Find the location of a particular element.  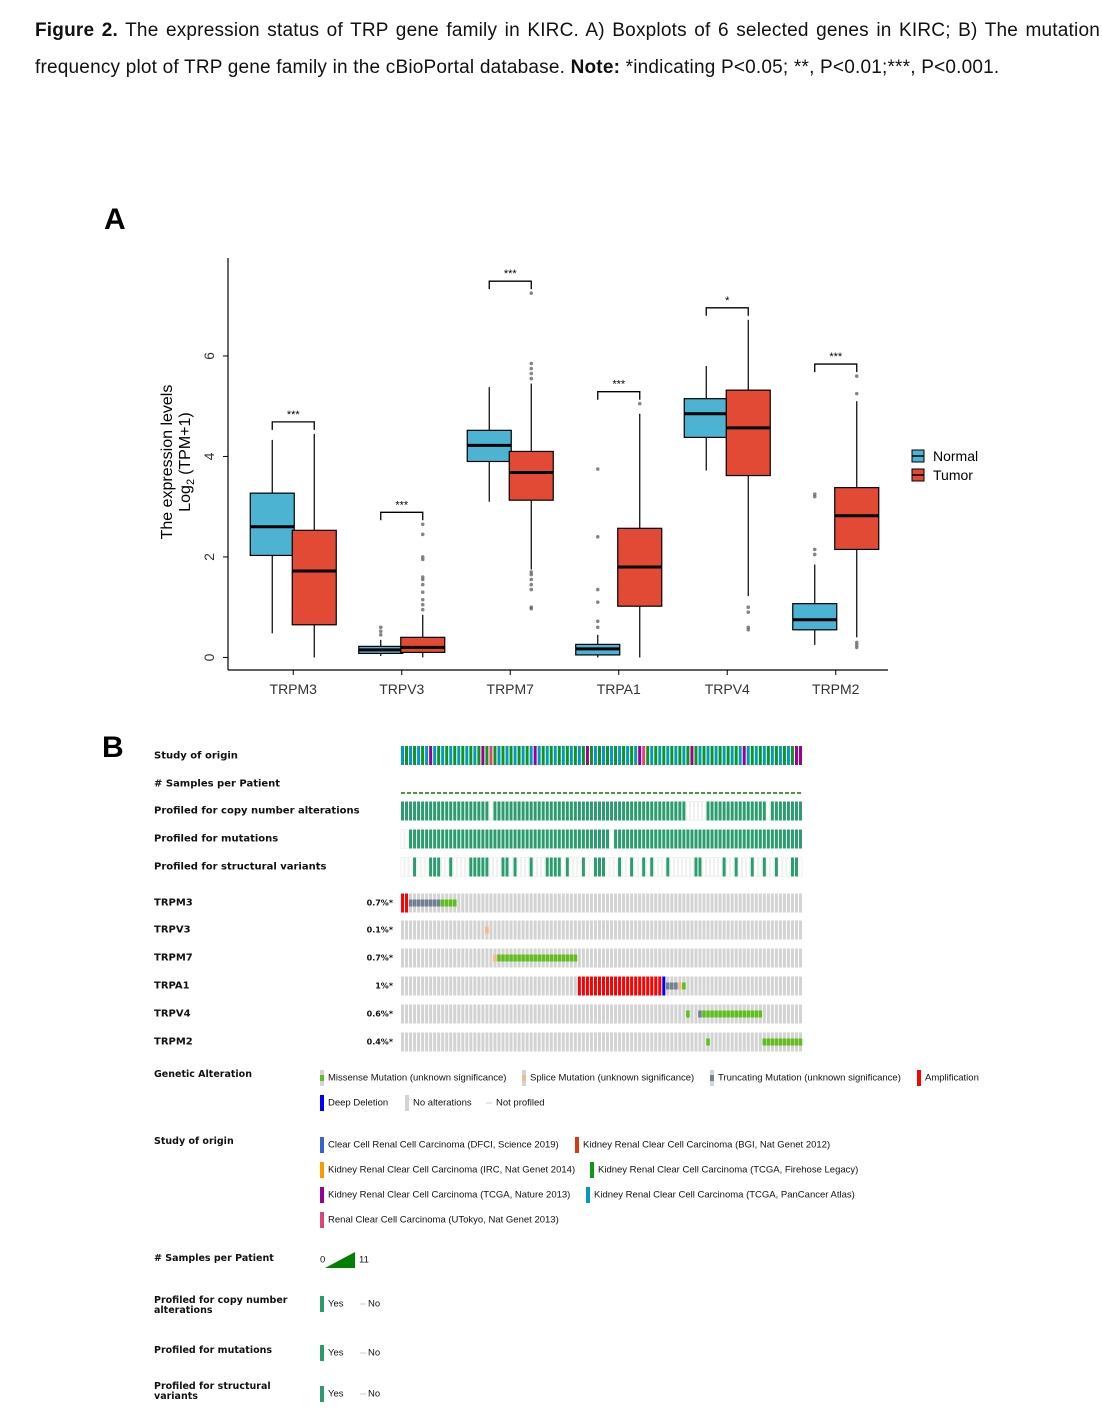

legend-item: No is located at coordinates (374, 1353).